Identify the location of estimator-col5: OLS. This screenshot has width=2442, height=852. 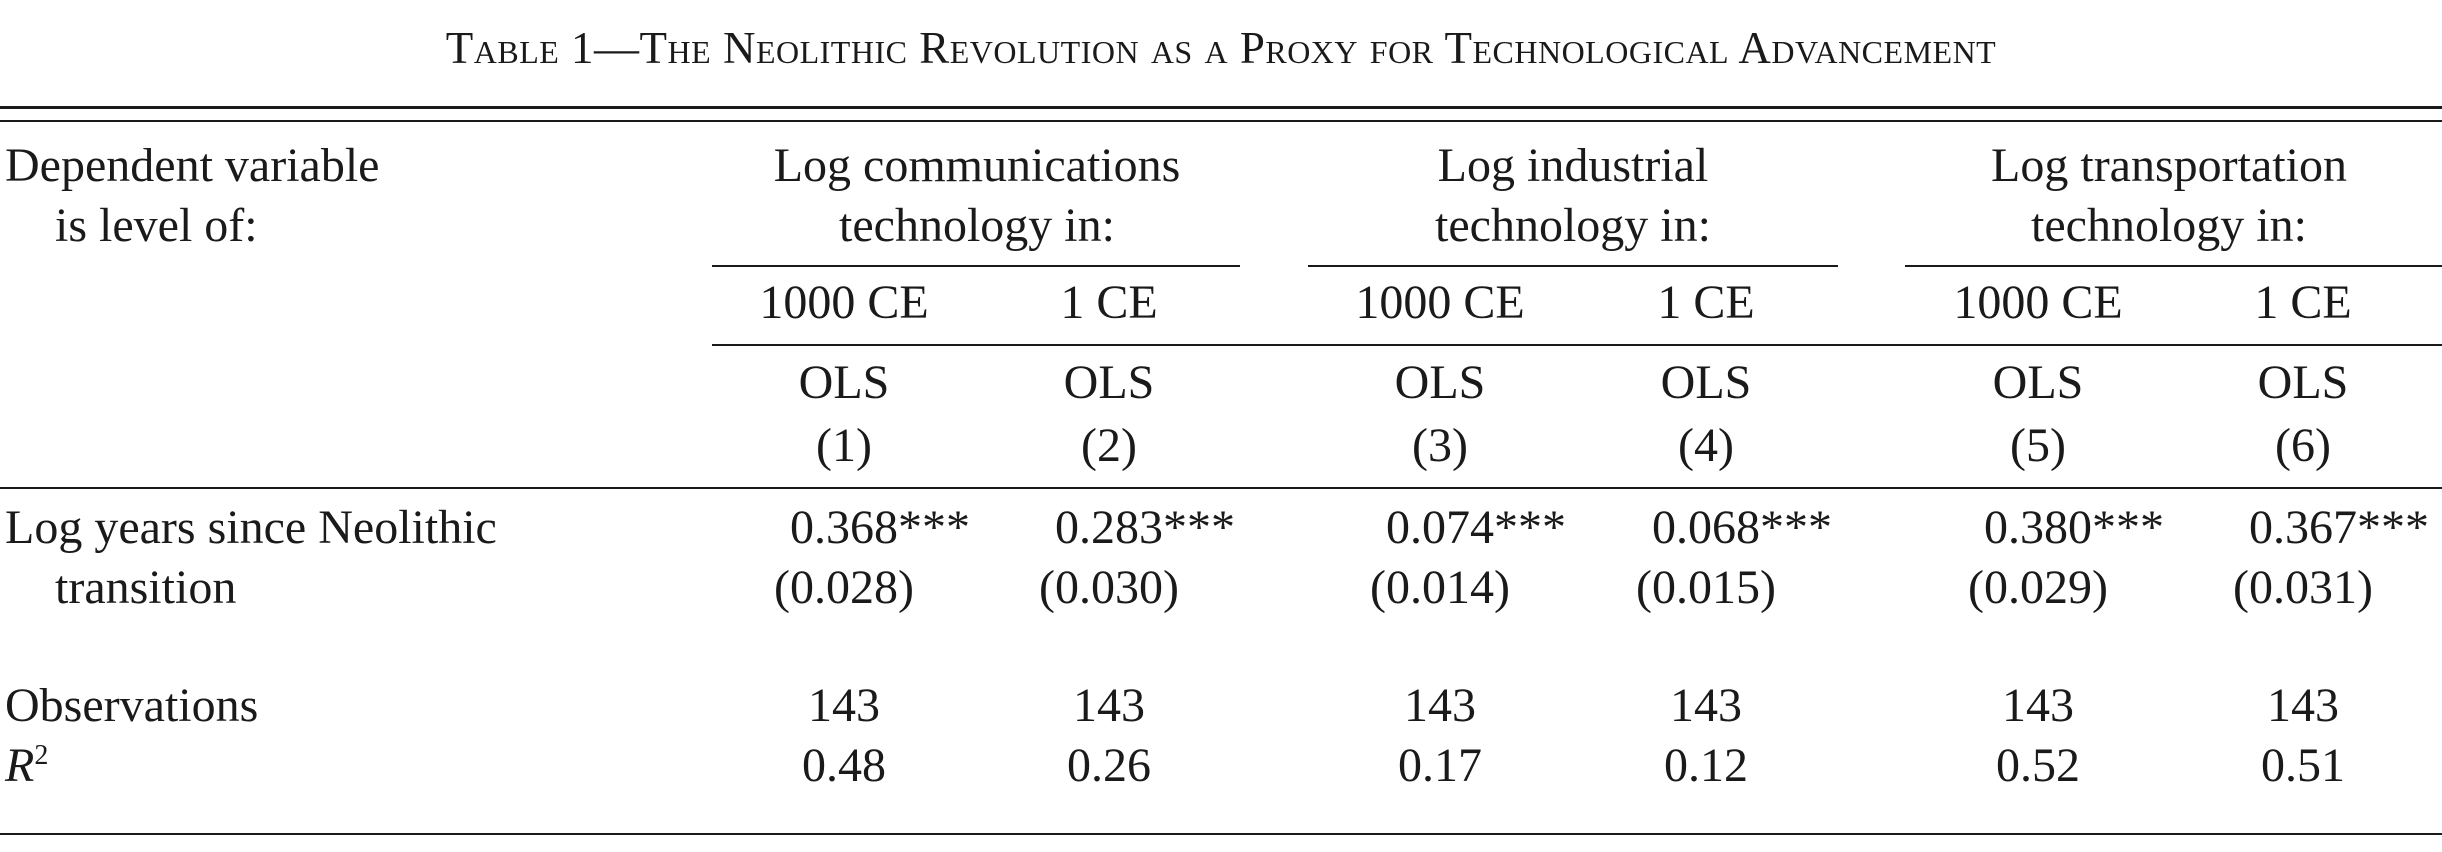
(2038, 382).